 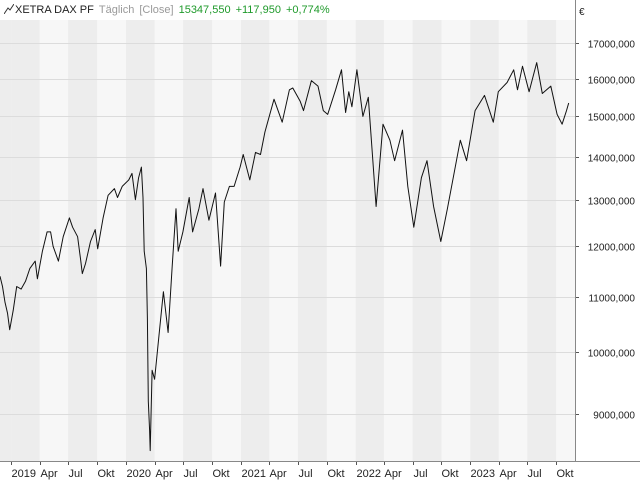 I want to click on x-tick-label: 2021, so click(x=254, y=474).